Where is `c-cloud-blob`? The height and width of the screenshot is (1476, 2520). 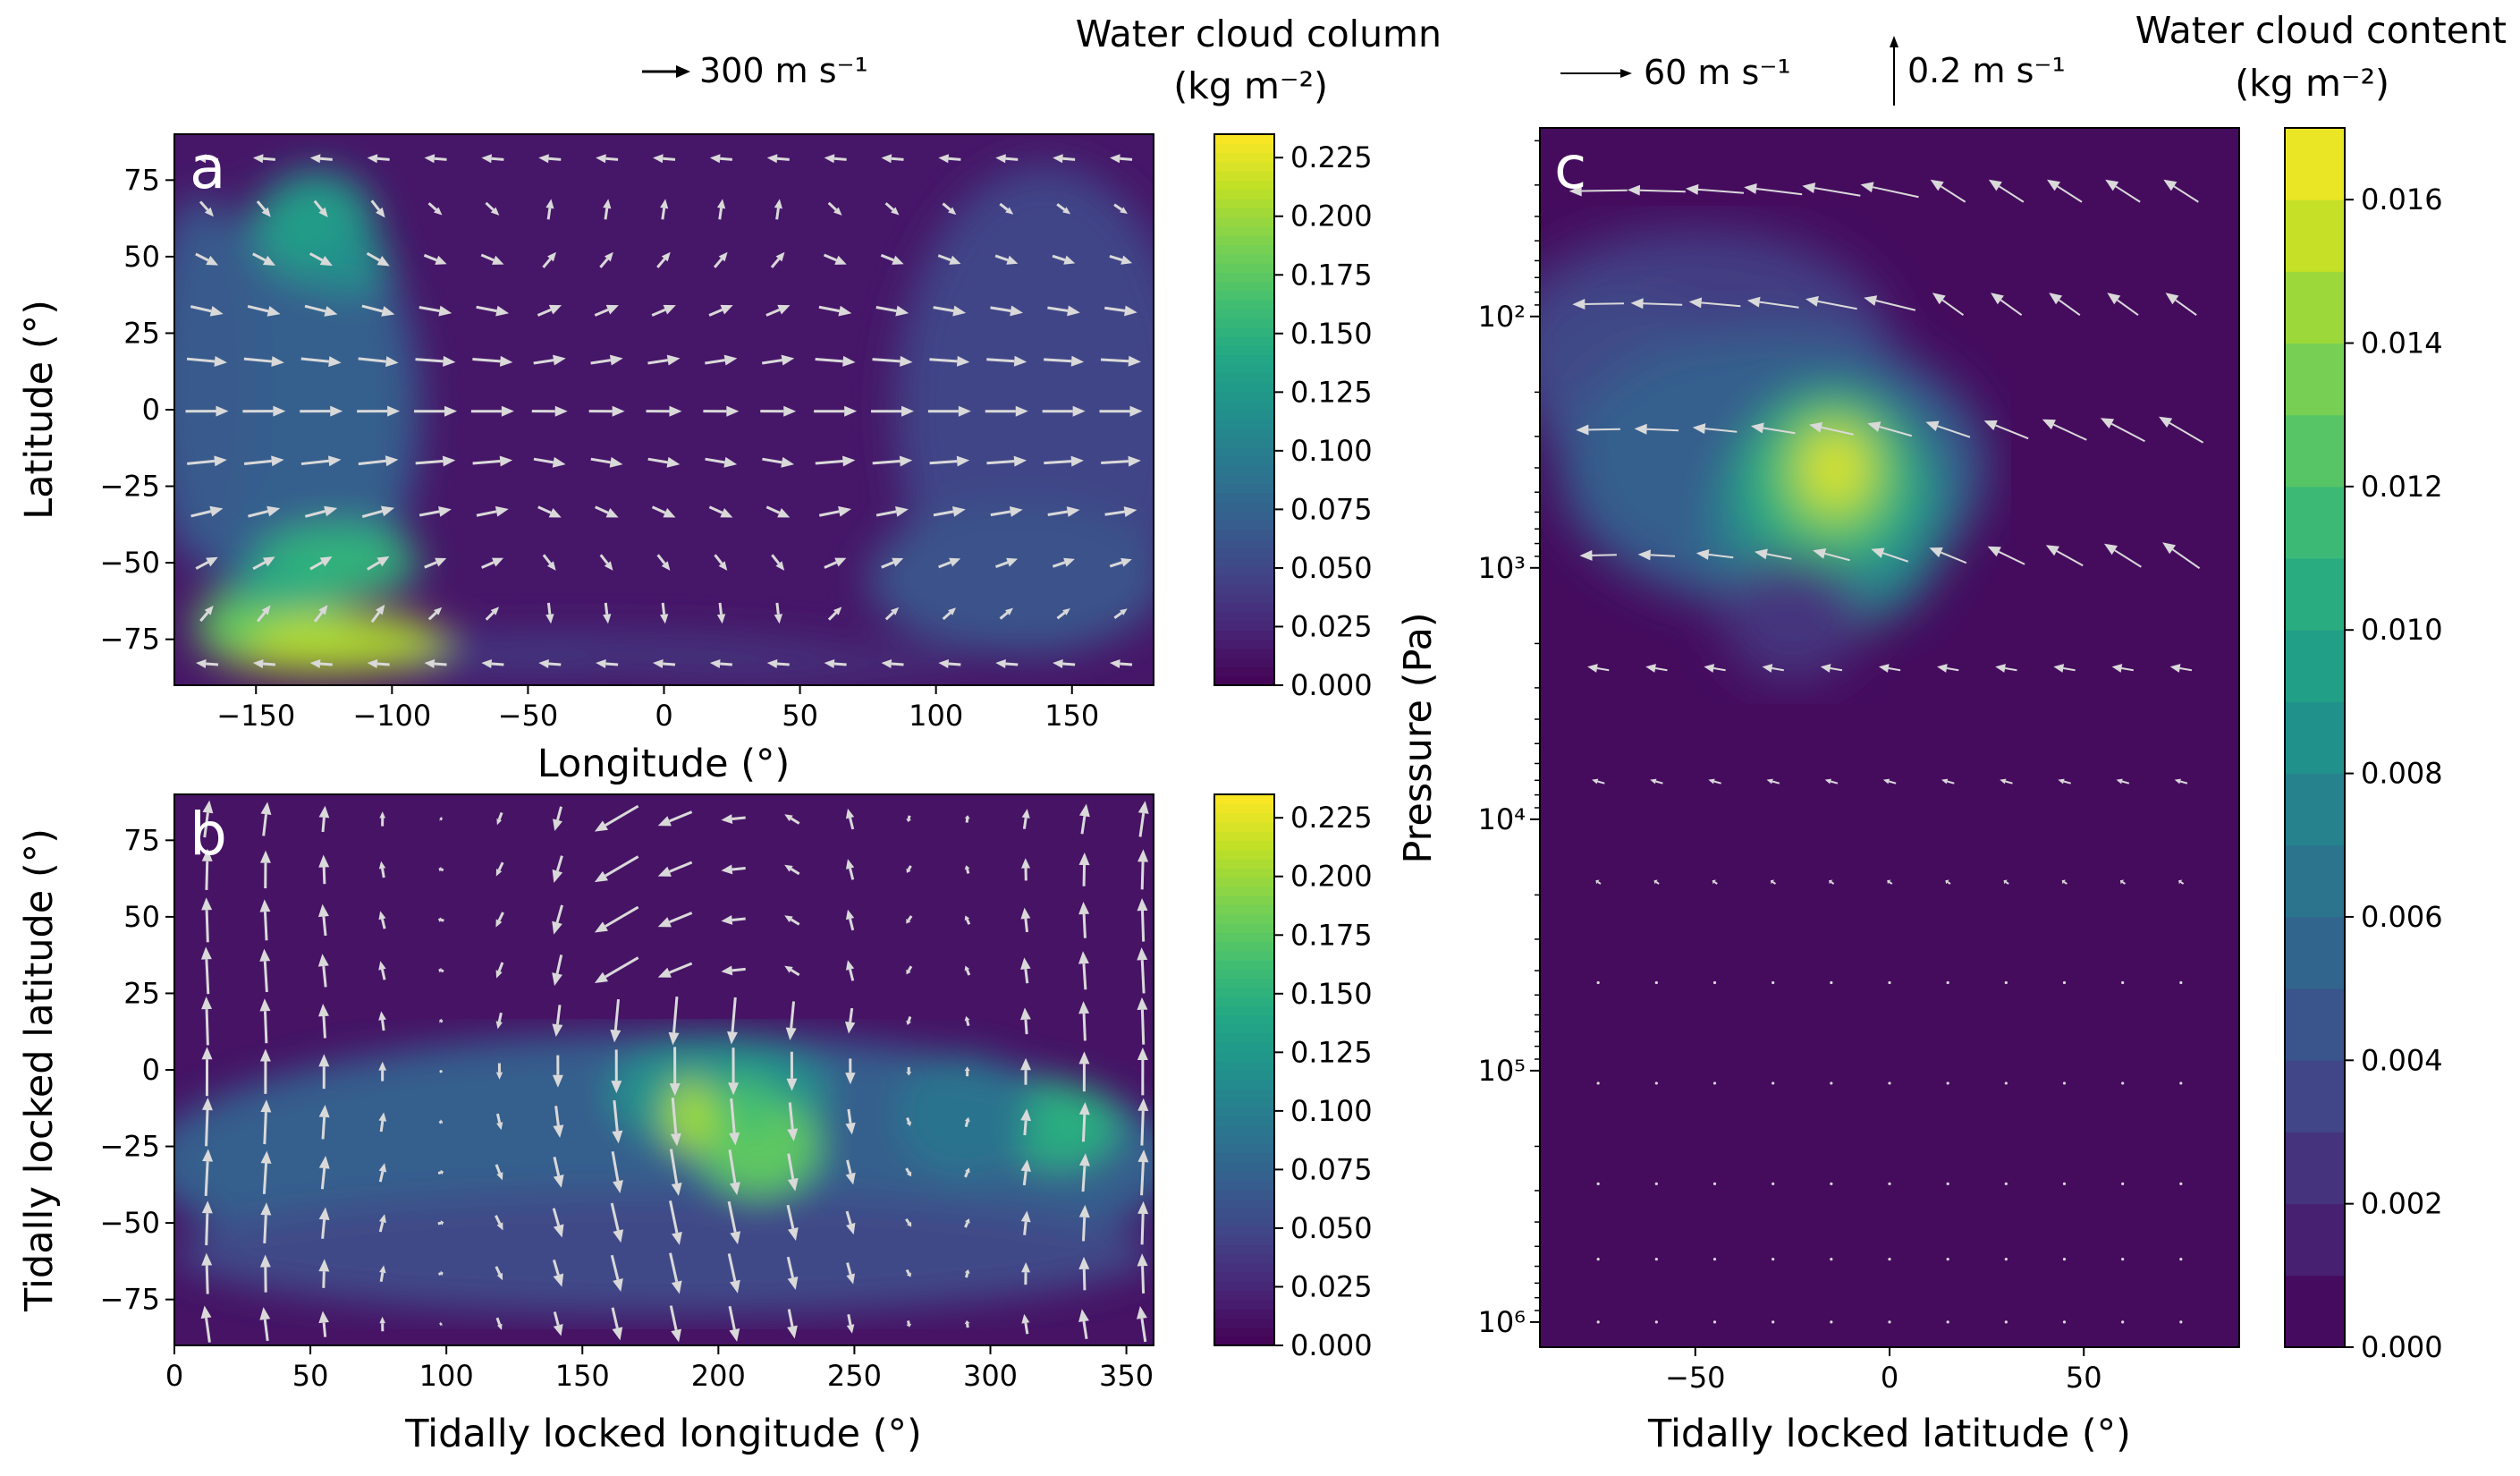 c-cloud-blob is located at coordinates (1835, 467).